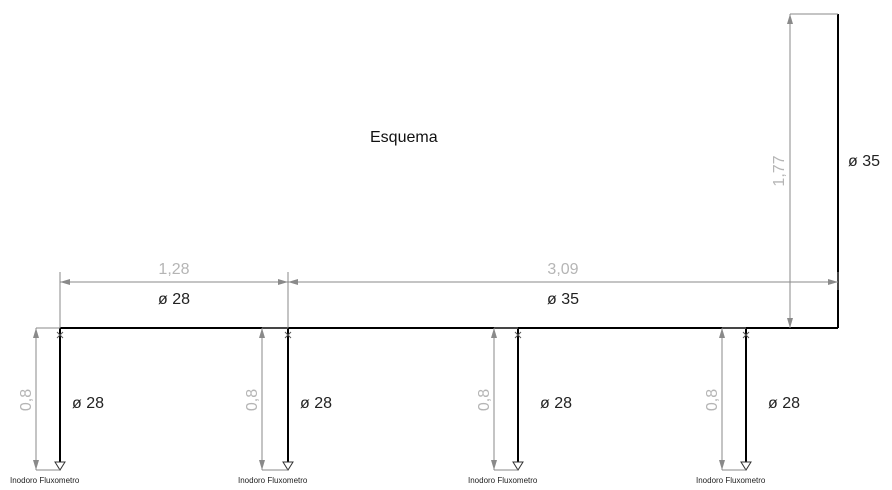 The height and width of the screenshot is (490, 892). What do you see at coordinates (252, 400) in the screenshot?
I see `branch-2-length-label: 0,8` at bounding box center [252, 400].